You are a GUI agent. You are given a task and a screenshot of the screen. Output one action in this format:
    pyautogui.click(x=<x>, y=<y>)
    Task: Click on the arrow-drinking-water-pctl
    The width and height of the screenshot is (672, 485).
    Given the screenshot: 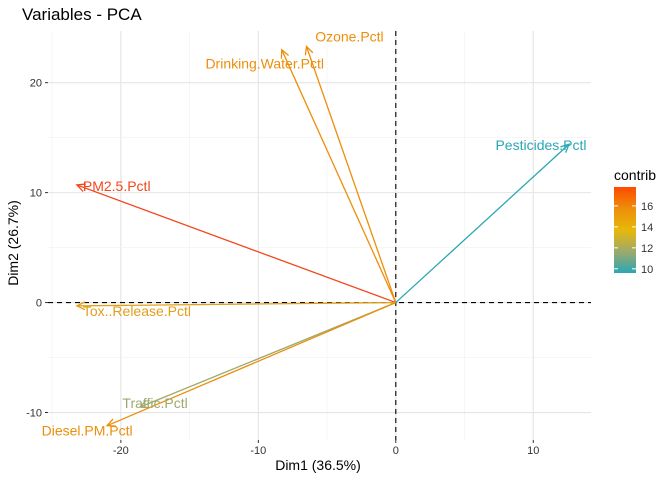 What is the action you would take?
    pyautogui.click(x=338, y=175)
    